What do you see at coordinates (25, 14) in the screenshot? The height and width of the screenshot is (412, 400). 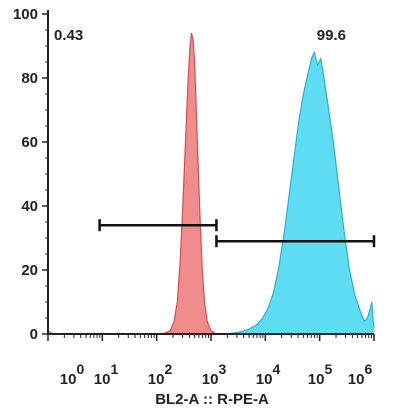 I see `y-tick-label-5: 100` at bounding box center [25, 14].